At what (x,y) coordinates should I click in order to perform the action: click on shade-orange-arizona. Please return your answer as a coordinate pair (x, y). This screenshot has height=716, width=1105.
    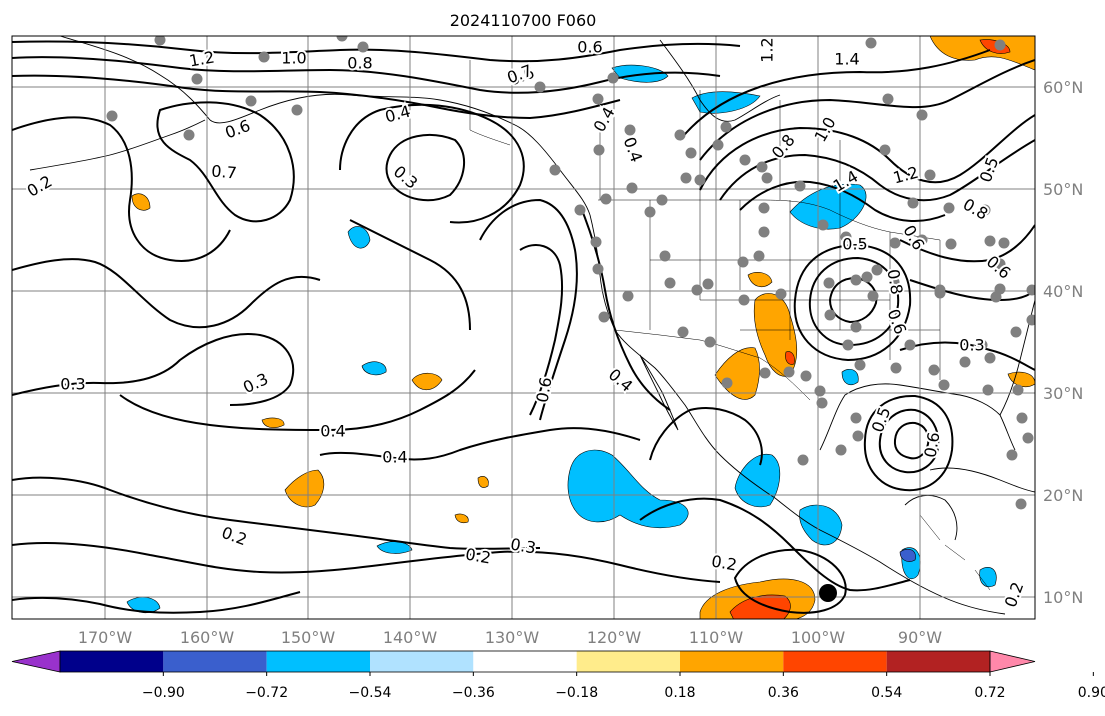
    Looking at the image, I should click on (760, 280).